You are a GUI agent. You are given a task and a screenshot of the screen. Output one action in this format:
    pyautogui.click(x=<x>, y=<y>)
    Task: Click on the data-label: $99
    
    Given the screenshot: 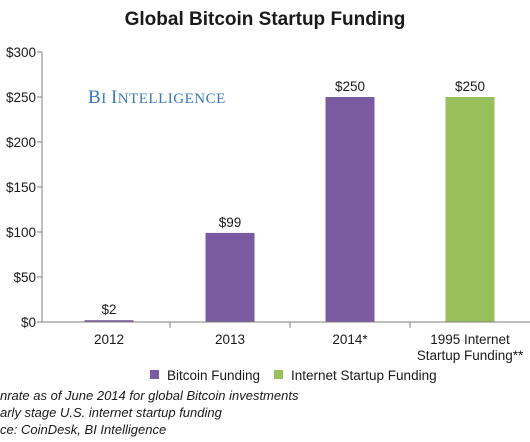 What is the action you would take?
    pyautogui.click(x=230, y=222)
    